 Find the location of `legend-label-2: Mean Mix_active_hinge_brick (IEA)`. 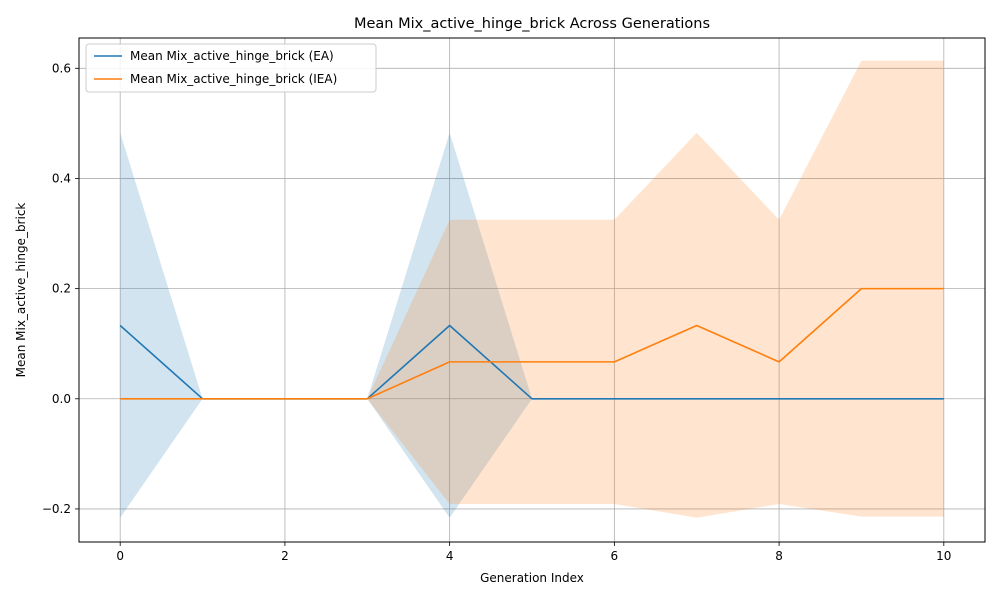

legend-label-2: Mean Mix_active_hinge_brick (IEA) is located at coordinates (233, 79).